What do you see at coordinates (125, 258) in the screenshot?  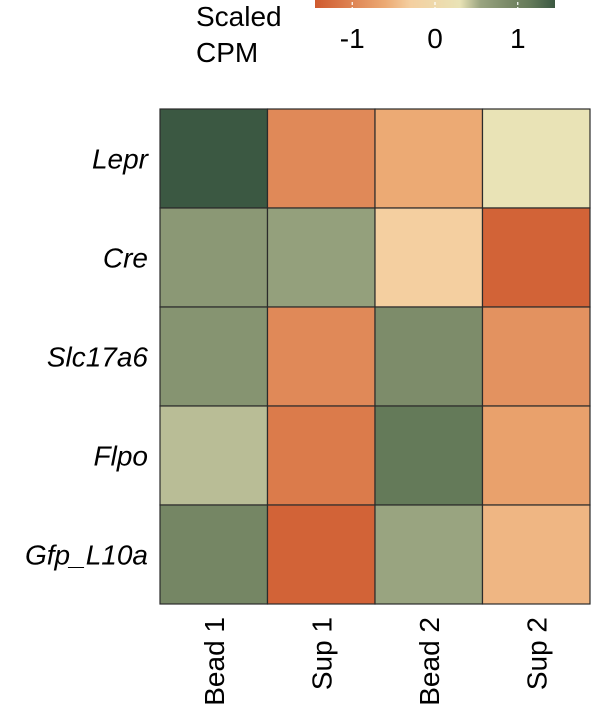 I see `row-label: Cre` at bounding box center [125, 258].